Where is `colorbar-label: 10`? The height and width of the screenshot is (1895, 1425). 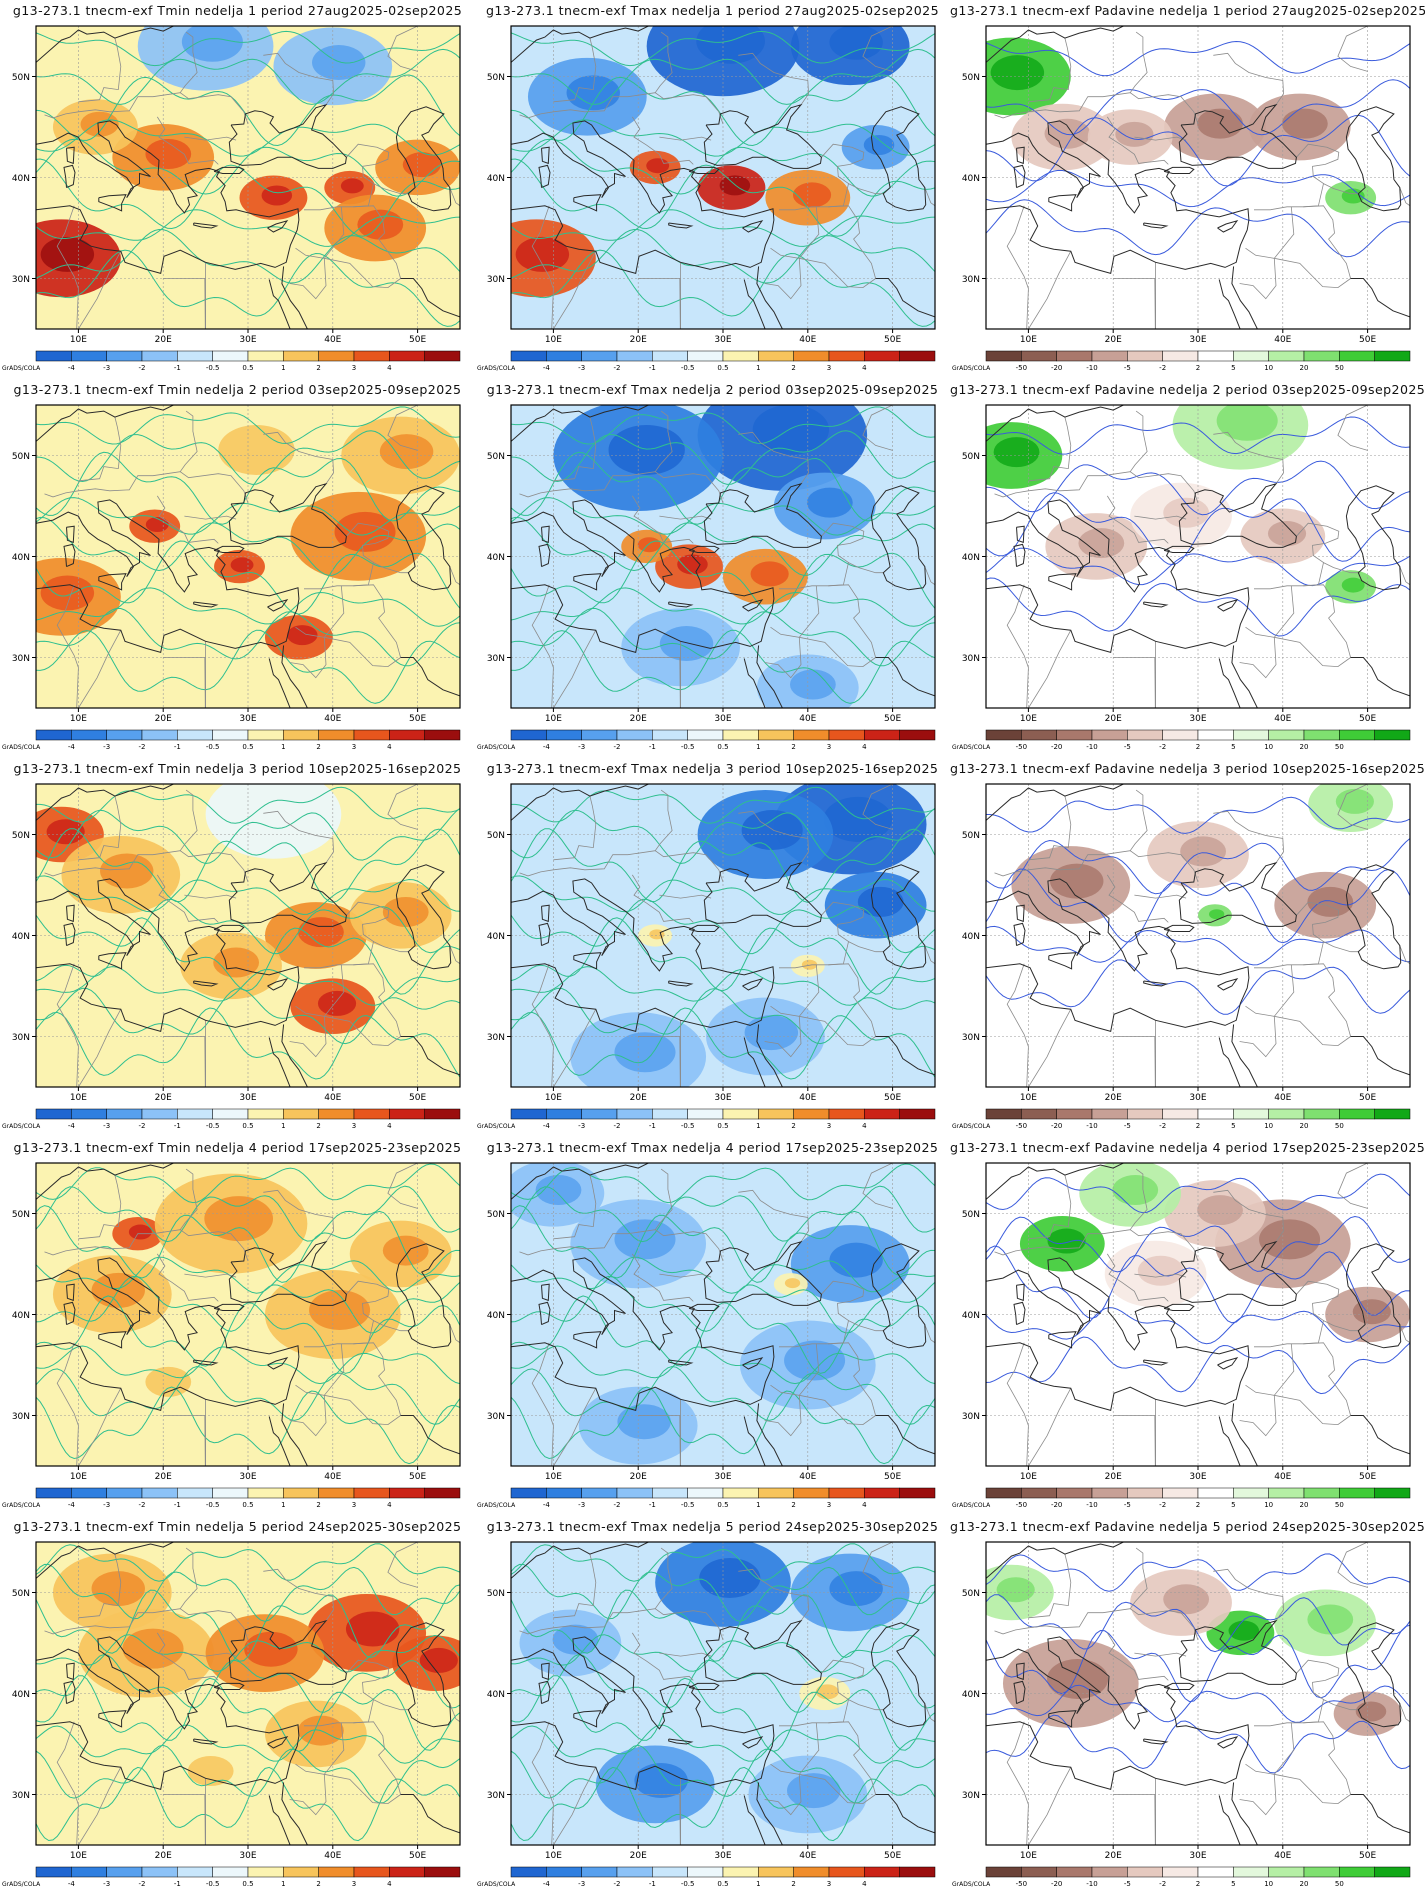
colorbar-label: 10 is located at coordinates (1268, 368).